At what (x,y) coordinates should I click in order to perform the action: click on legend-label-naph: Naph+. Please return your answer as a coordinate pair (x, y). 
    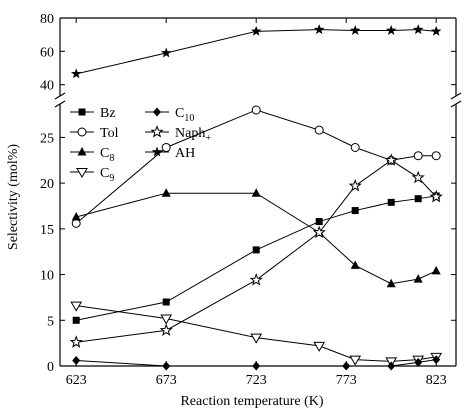
    Looking at the image, I should click on (193, 135).